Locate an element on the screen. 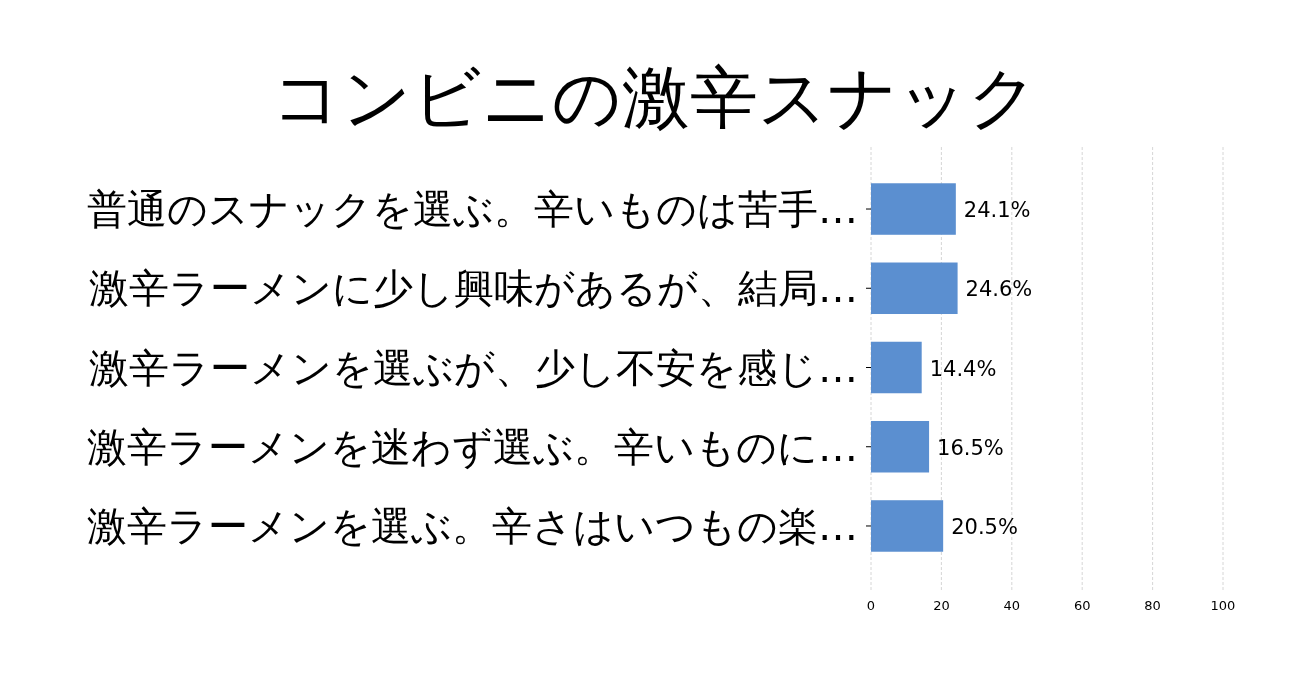  x-tick-label: 60 is located at coordinates (1082, 605).